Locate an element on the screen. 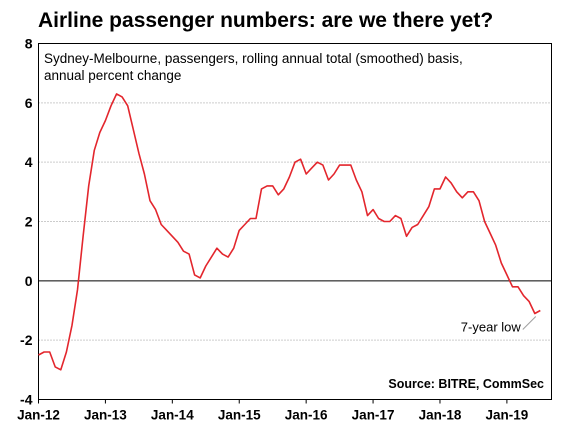 This screenshot has width=566, height=448. y-tick-label: 2 is located at coordinates (29, 222).